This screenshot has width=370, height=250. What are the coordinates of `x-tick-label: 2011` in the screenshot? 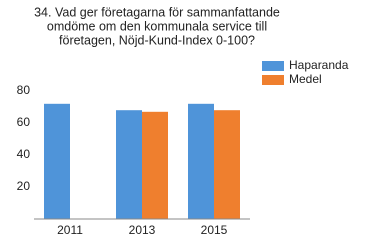 It's located at (70, 230).